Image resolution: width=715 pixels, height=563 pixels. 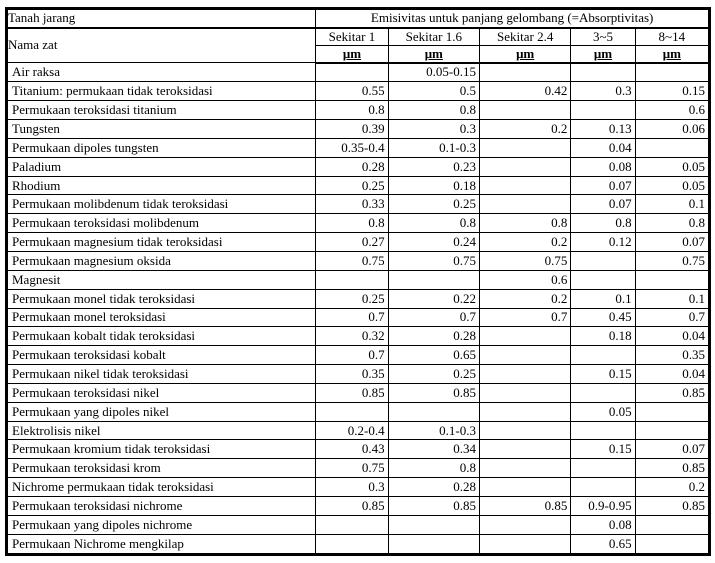 What do you see at coordinates (603, 242) in the screenshot?
I see `value-cell: 0.12` at bounding box center [603, 242].